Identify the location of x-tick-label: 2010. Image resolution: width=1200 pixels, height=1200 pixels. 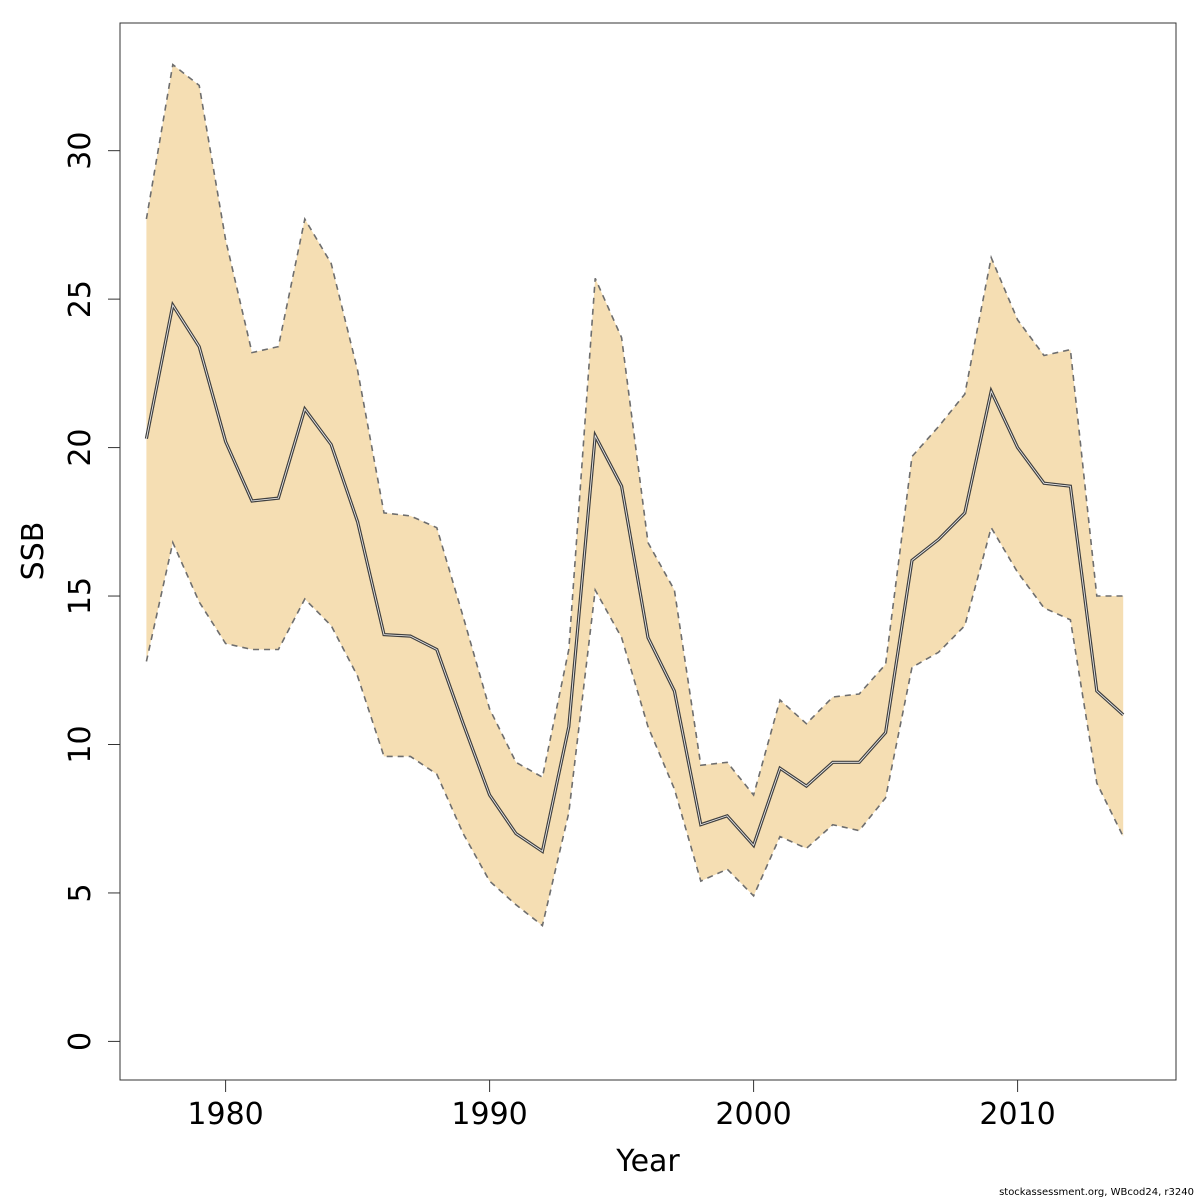
(1017, 1114).